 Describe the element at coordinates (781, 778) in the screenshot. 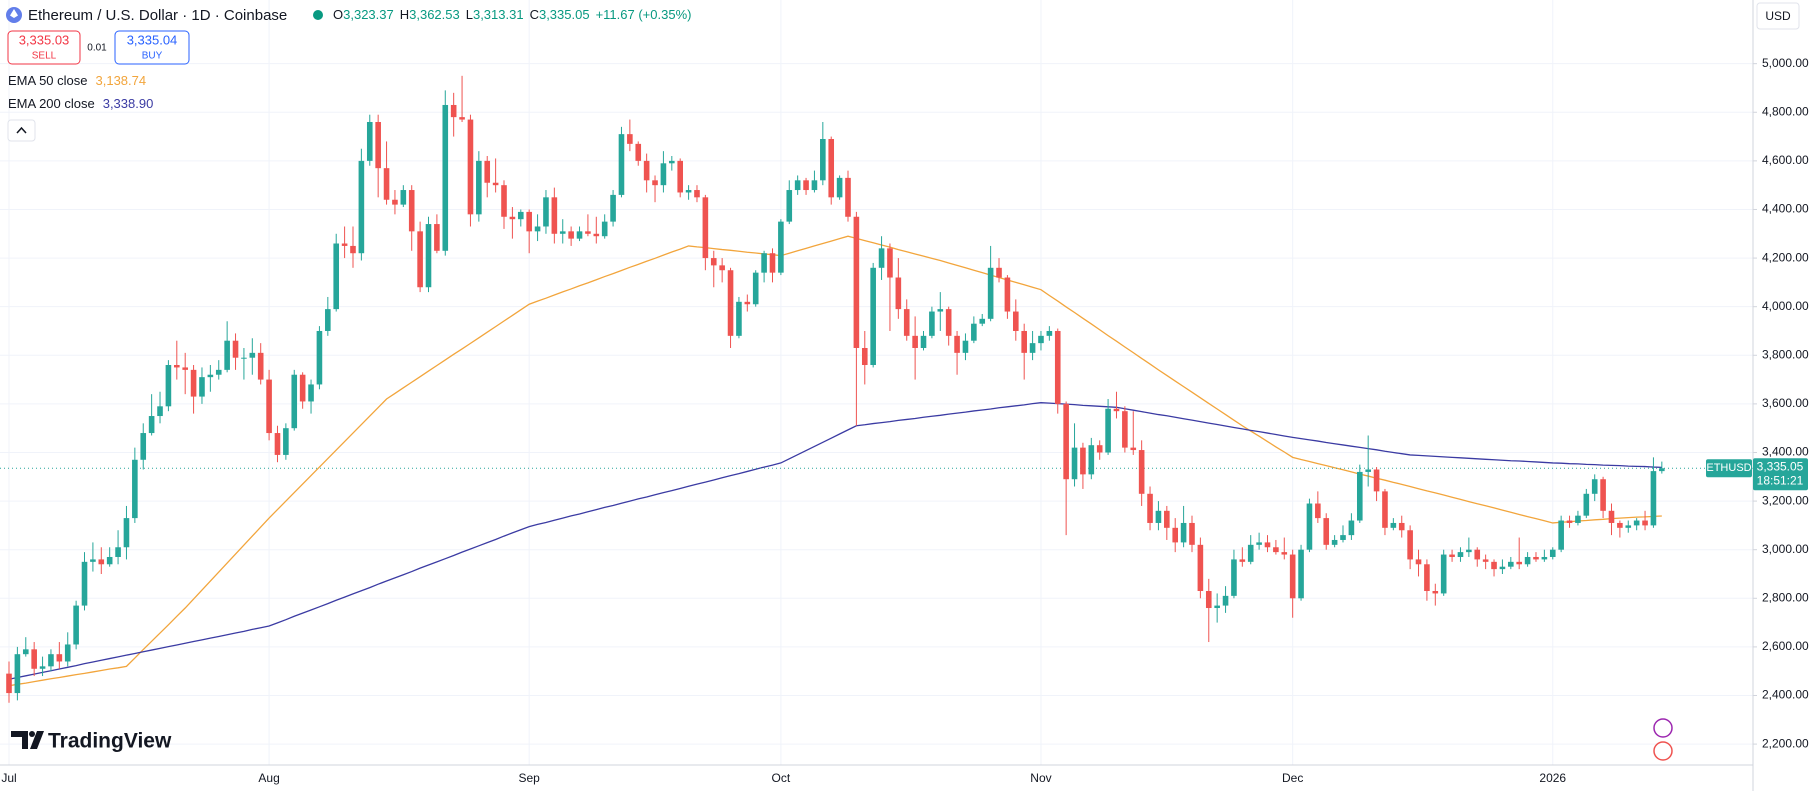

I see `x-tick-label: Oct` at that location.